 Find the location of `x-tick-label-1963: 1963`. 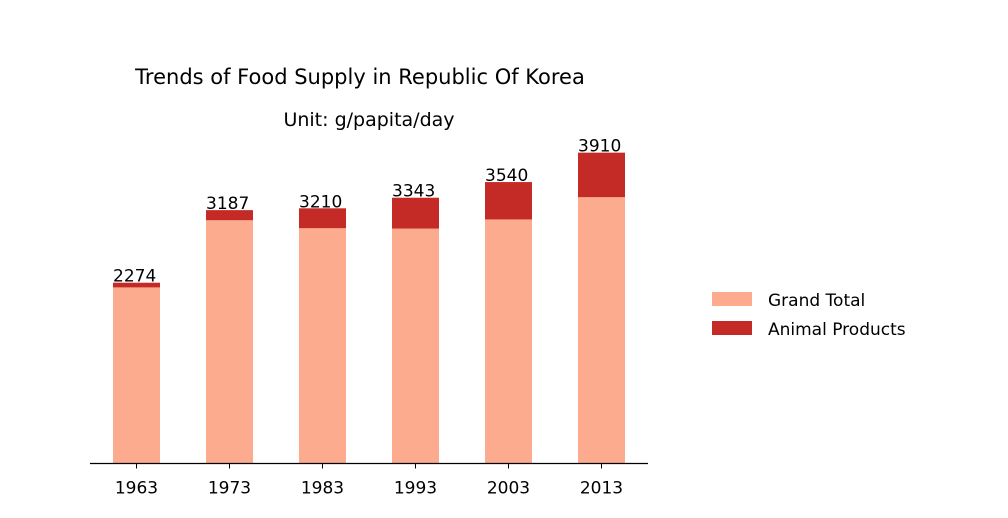

x-tick-label-1963: 1963 is located at coordinates (136, 489).